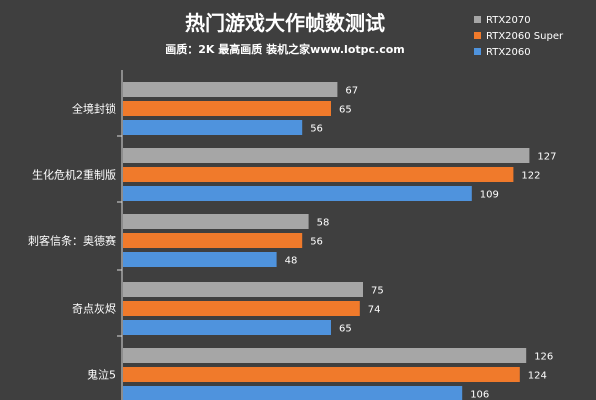  Describe the element at coordinates (508, 20) in the screenshot. I see `legend-label: RTX2070` at that location.